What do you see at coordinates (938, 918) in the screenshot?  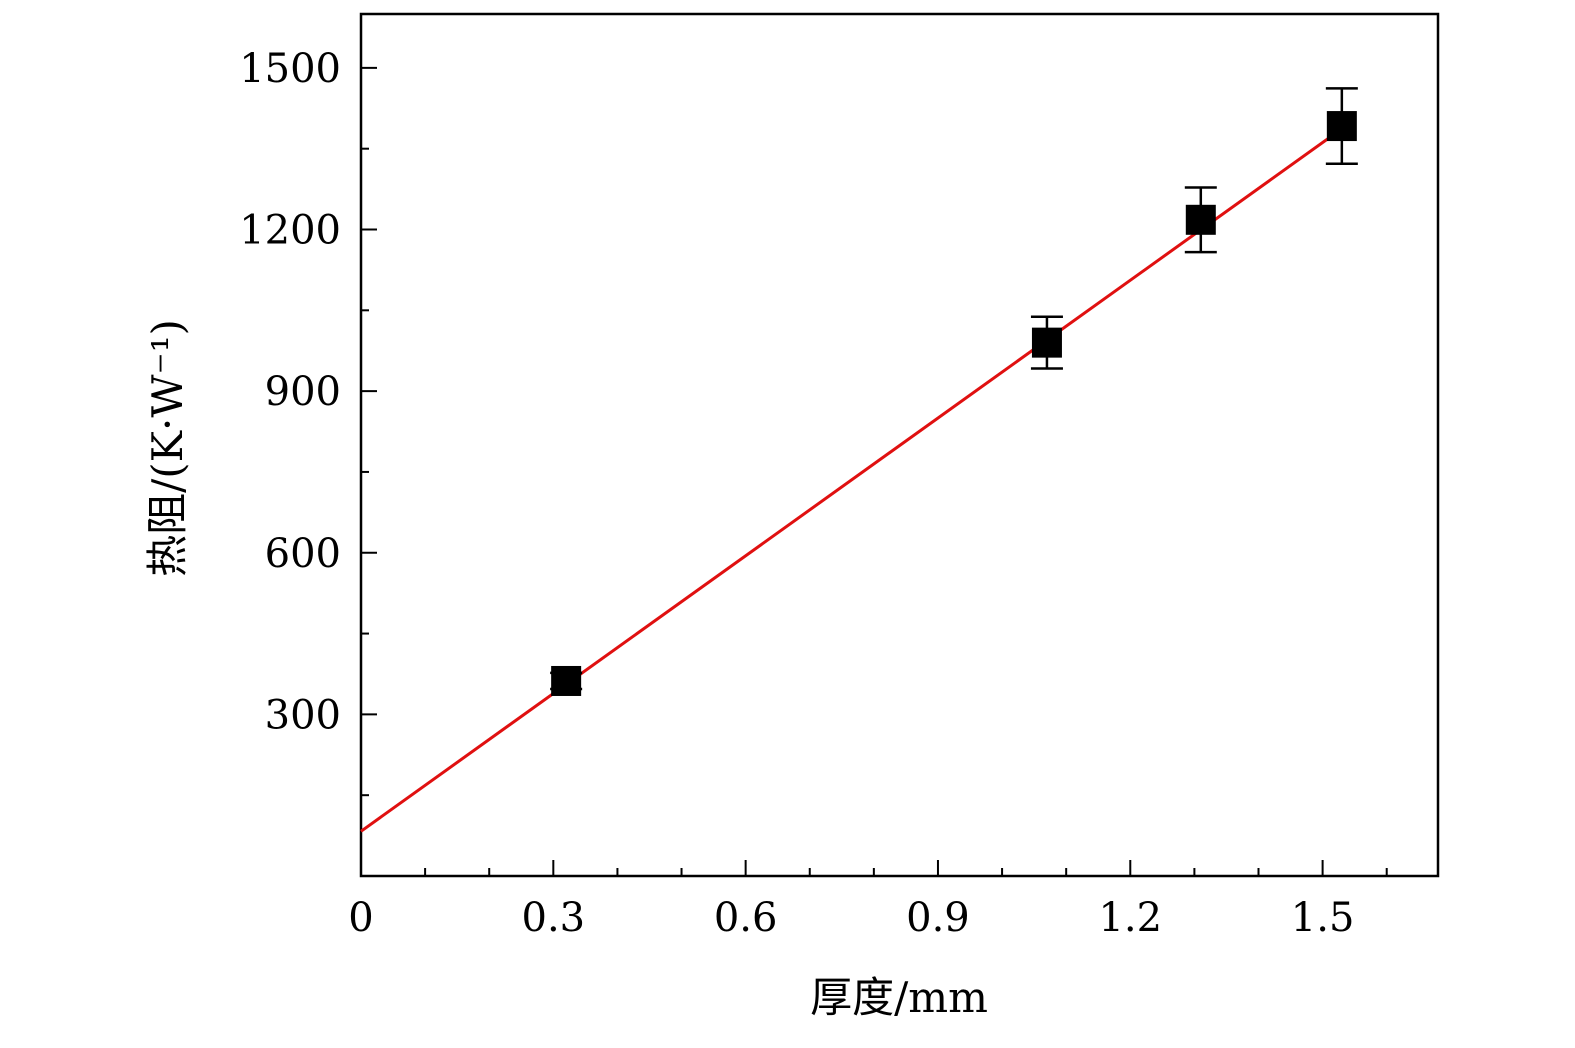 I see `x-tick-label: 0.9` at bounding box center [938, 918].